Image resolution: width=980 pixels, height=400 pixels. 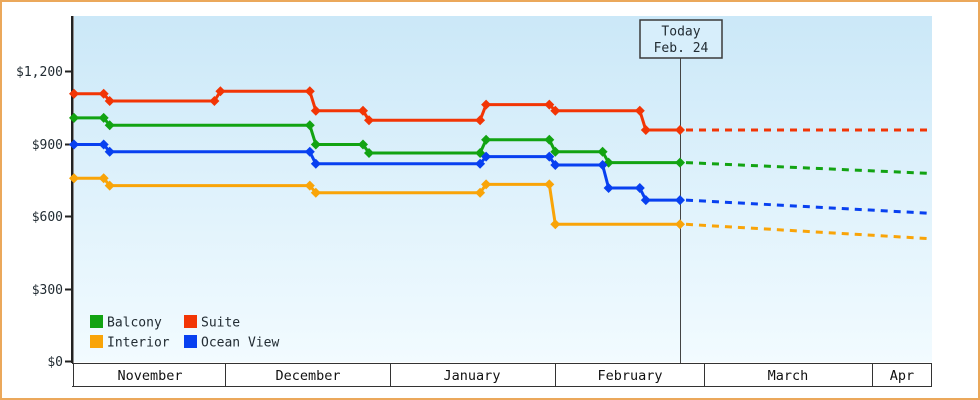 What do you see at coordinates (55, 362) in the screenshot?
I see `y-tick-label: $0` at bounding box center [55, 362].